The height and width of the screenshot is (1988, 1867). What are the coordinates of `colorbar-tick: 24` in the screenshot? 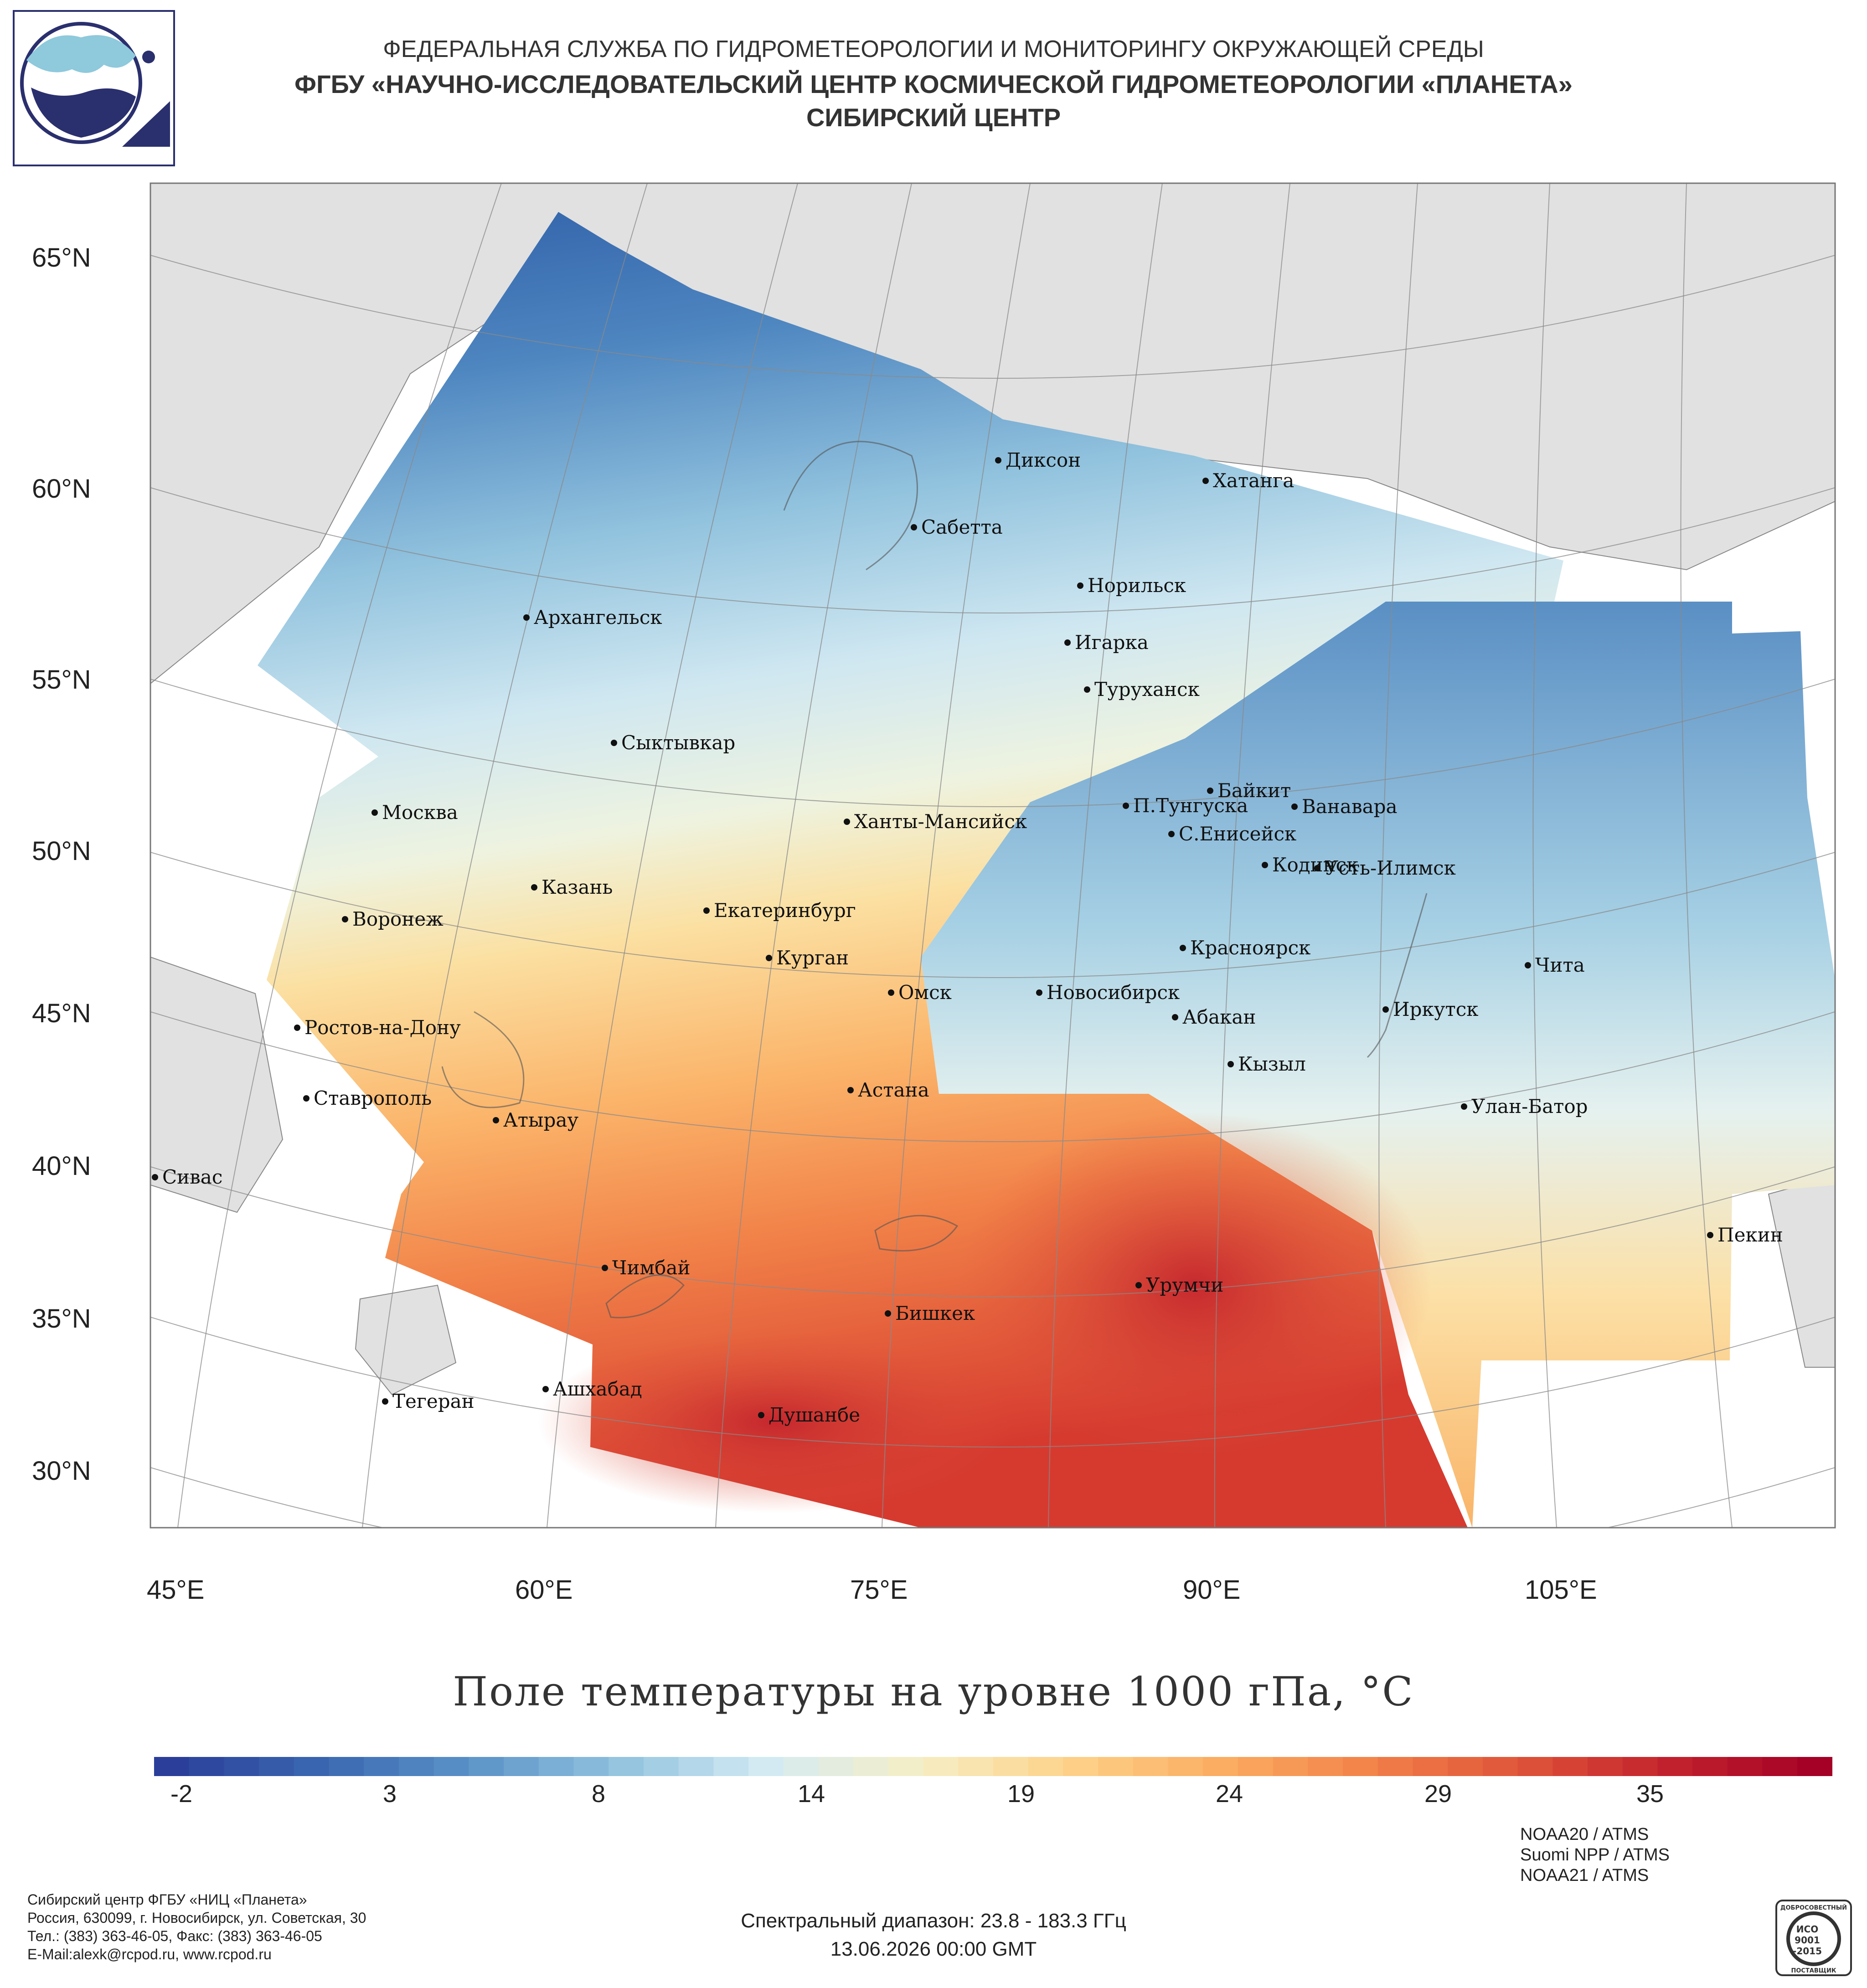 It's located at (1229, 1794).